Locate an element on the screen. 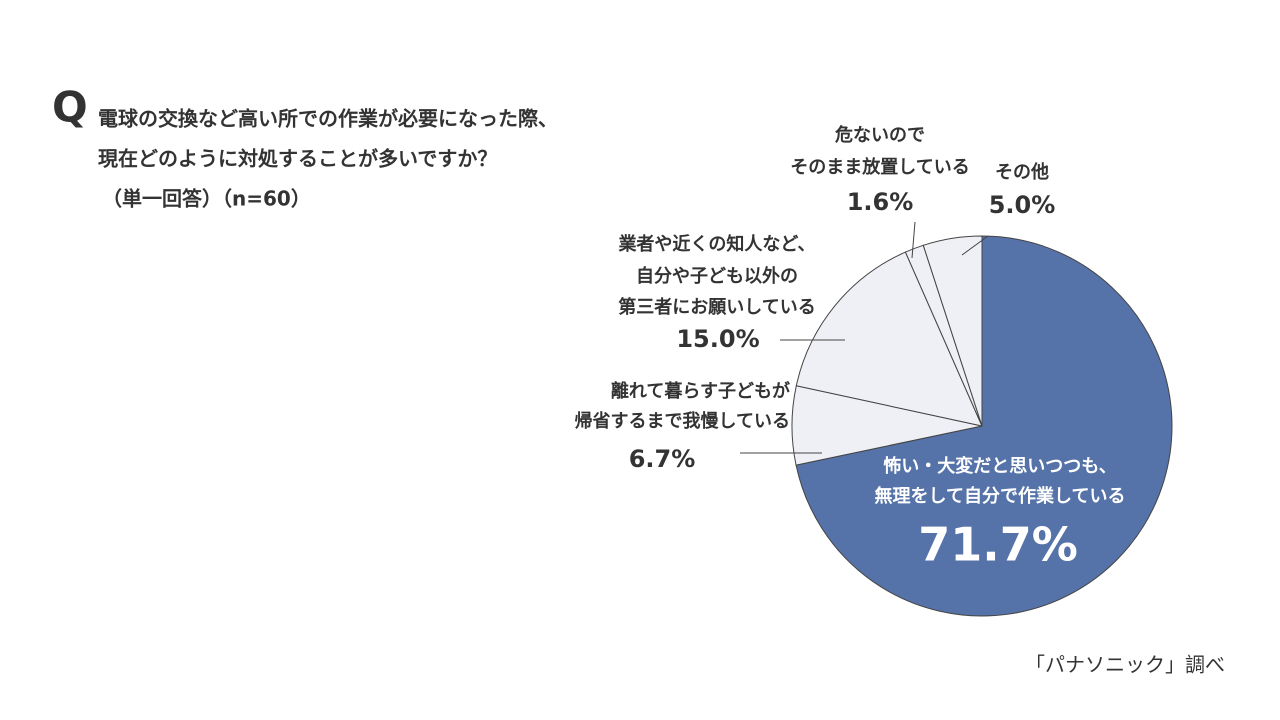 This screenshot has width=1280, height=720. slice-label: 第三者にお願いしている is located at coordinates (716, 307).